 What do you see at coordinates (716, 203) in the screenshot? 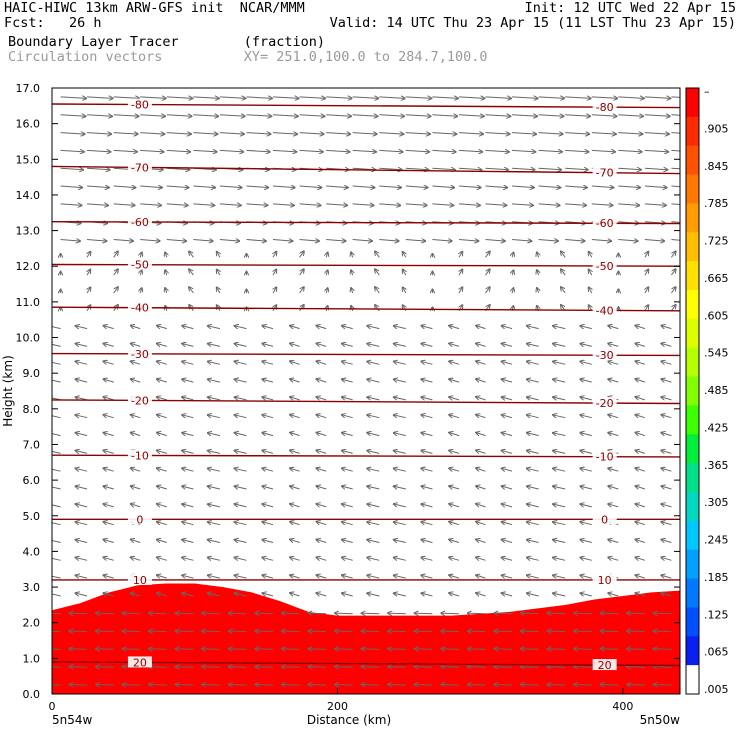
I see `colorbar-label: .785` at bounding box center [716, 203].